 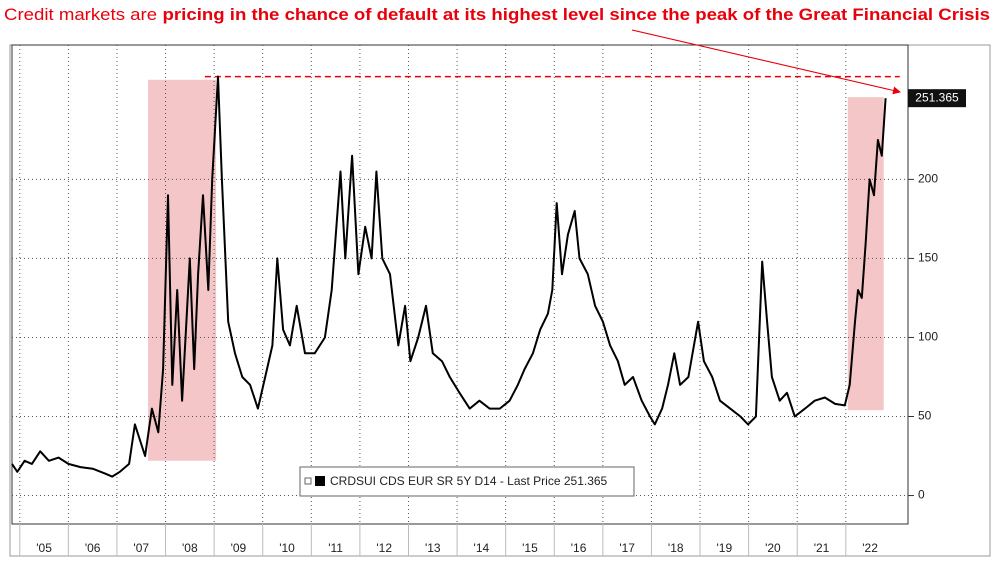 I want to click on legend-box, so click(x=467, y=481).